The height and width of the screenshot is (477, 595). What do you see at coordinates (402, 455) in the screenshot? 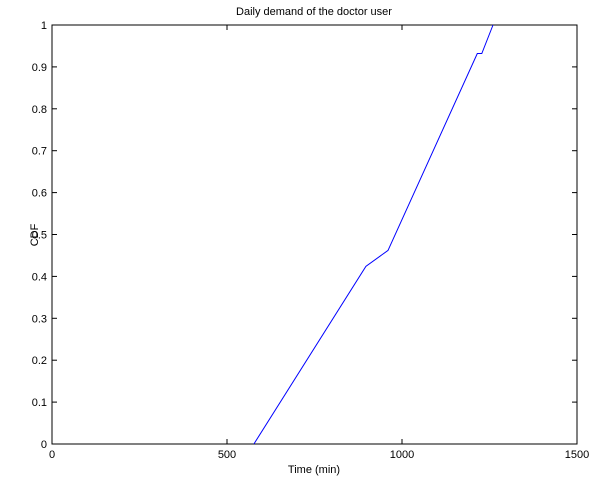
I see `x-tick-label: 1000` at bounding box center [402, 455].